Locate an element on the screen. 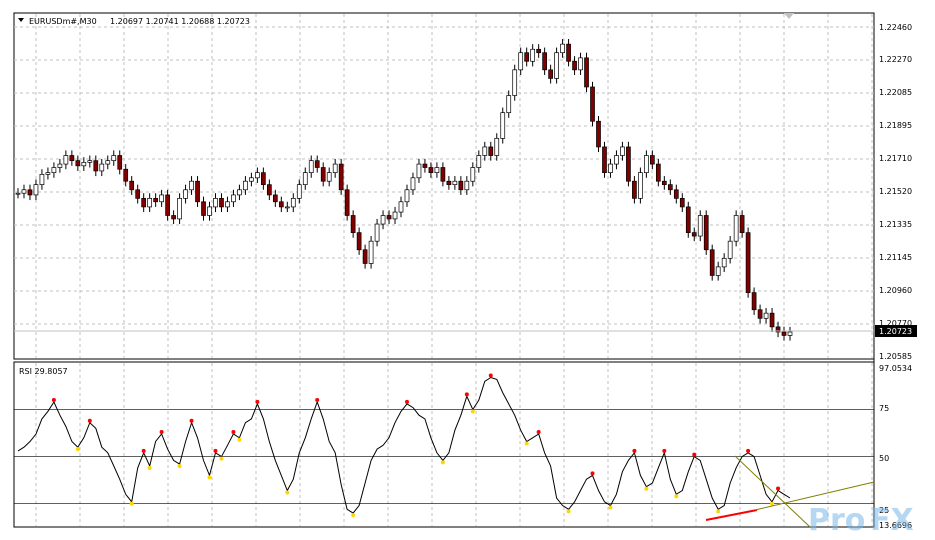 This screenshot has width=935, height=540. chart-shift-marker is located at coordinates (789, 16).